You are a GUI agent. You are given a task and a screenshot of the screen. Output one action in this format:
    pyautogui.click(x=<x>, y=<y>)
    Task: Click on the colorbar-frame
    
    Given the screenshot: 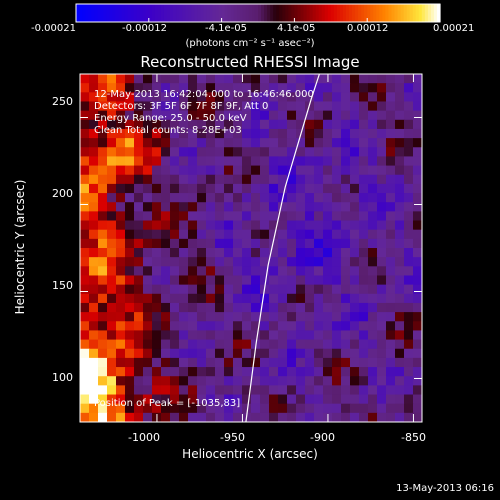 What is the action you would take?
    pyautogui.click(x=258, y=13)
    